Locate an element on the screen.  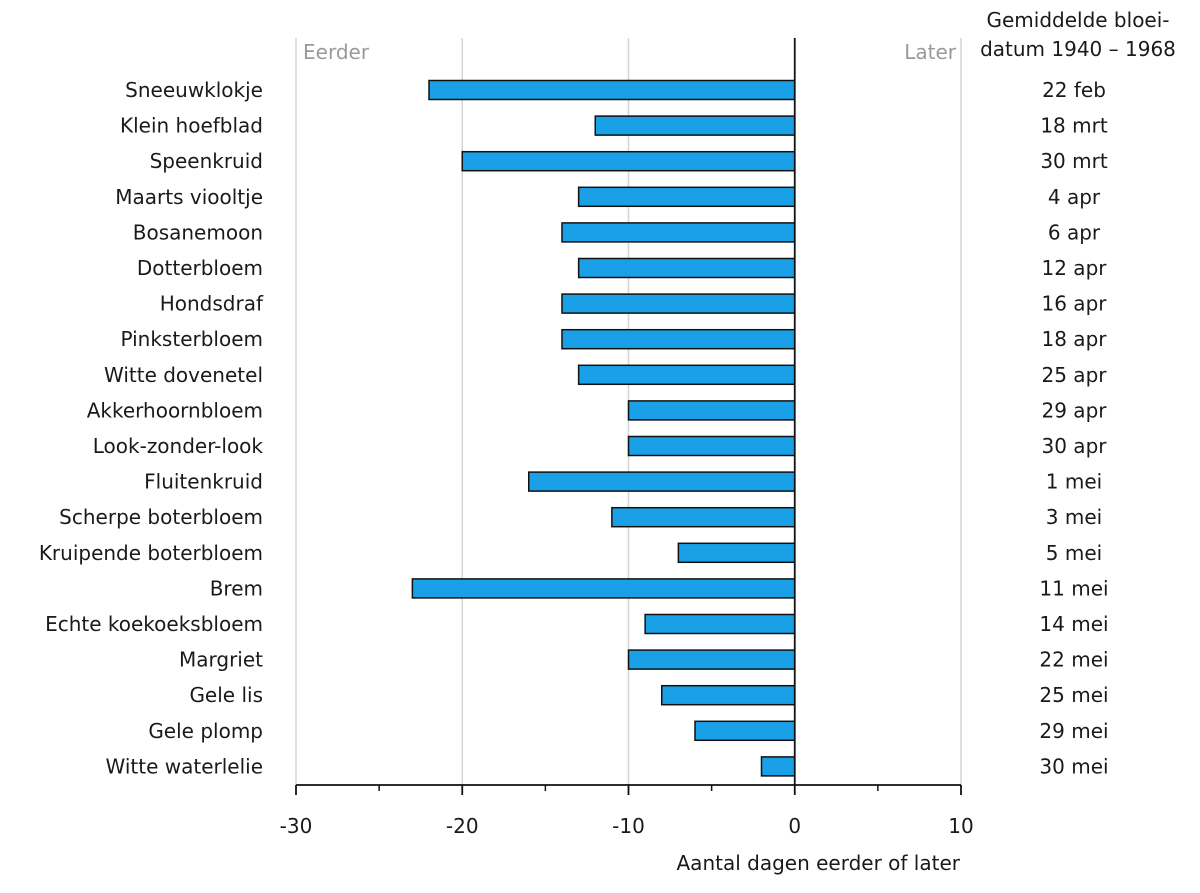
x-tick-label: -20 is located at coordinates (462, 826).